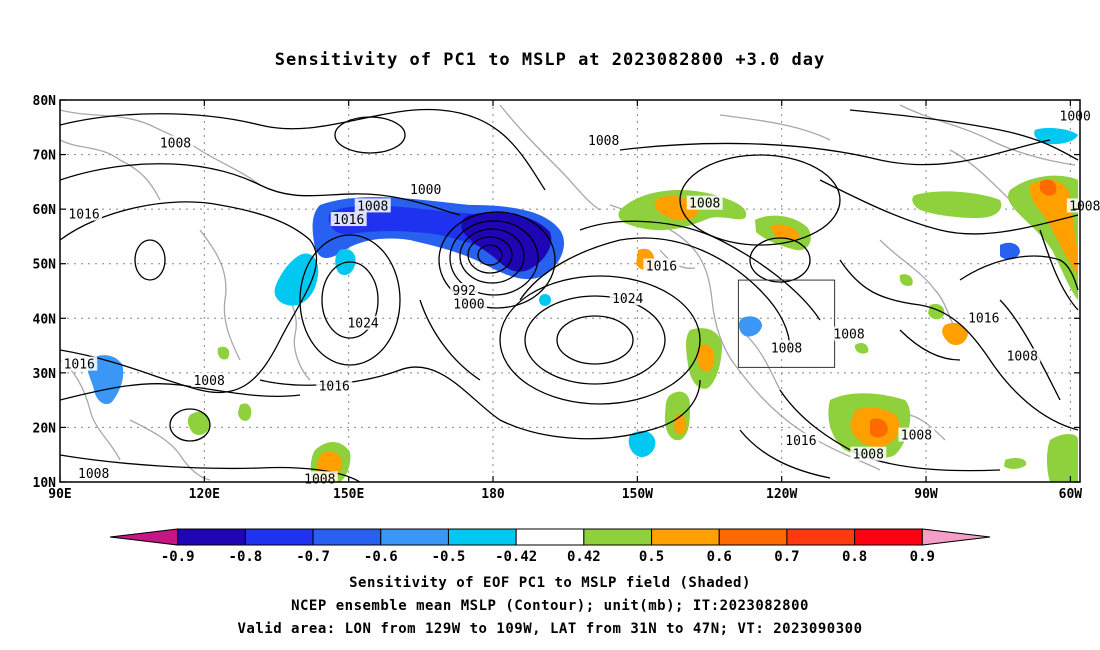  I want to click on colorbar-label: -0.6, so click(381, 557).